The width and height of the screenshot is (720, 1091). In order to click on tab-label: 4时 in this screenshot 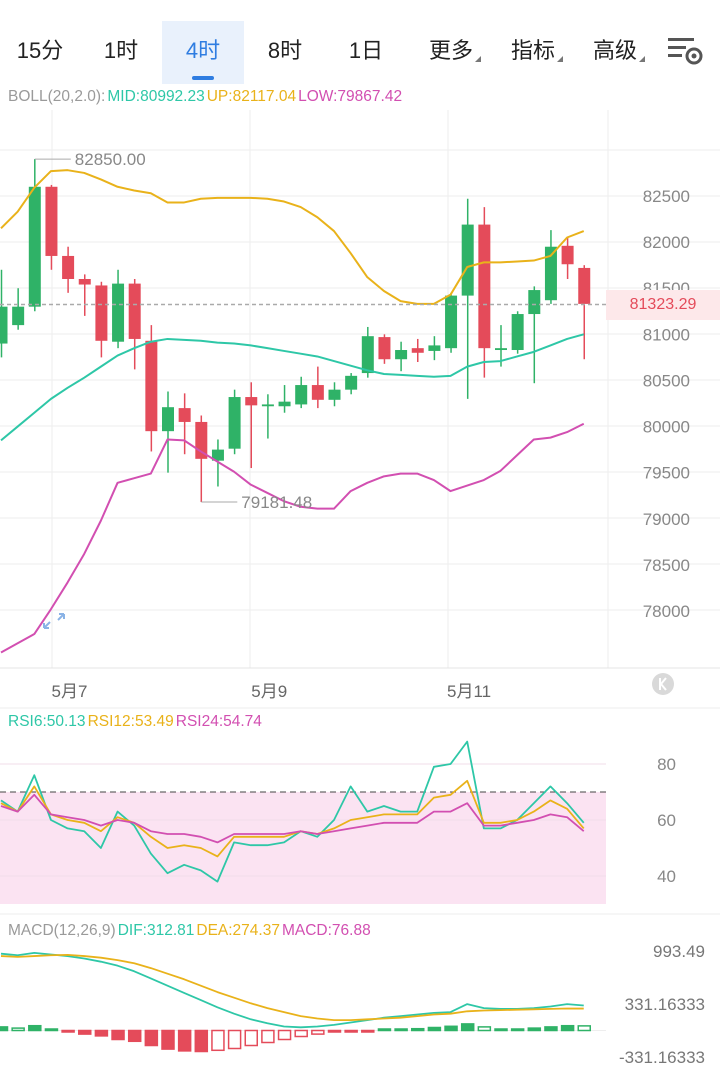, I will do `click(203, 50)`.